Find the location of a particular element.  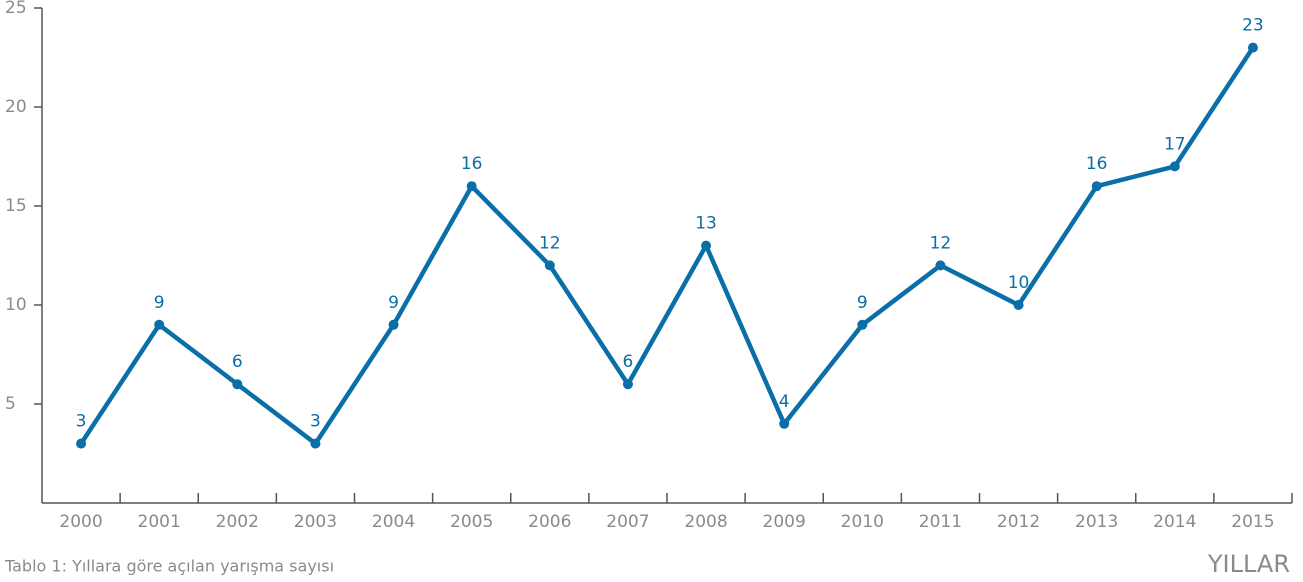

x-tick-label: 2012 is located at coordinates (1018, 522).